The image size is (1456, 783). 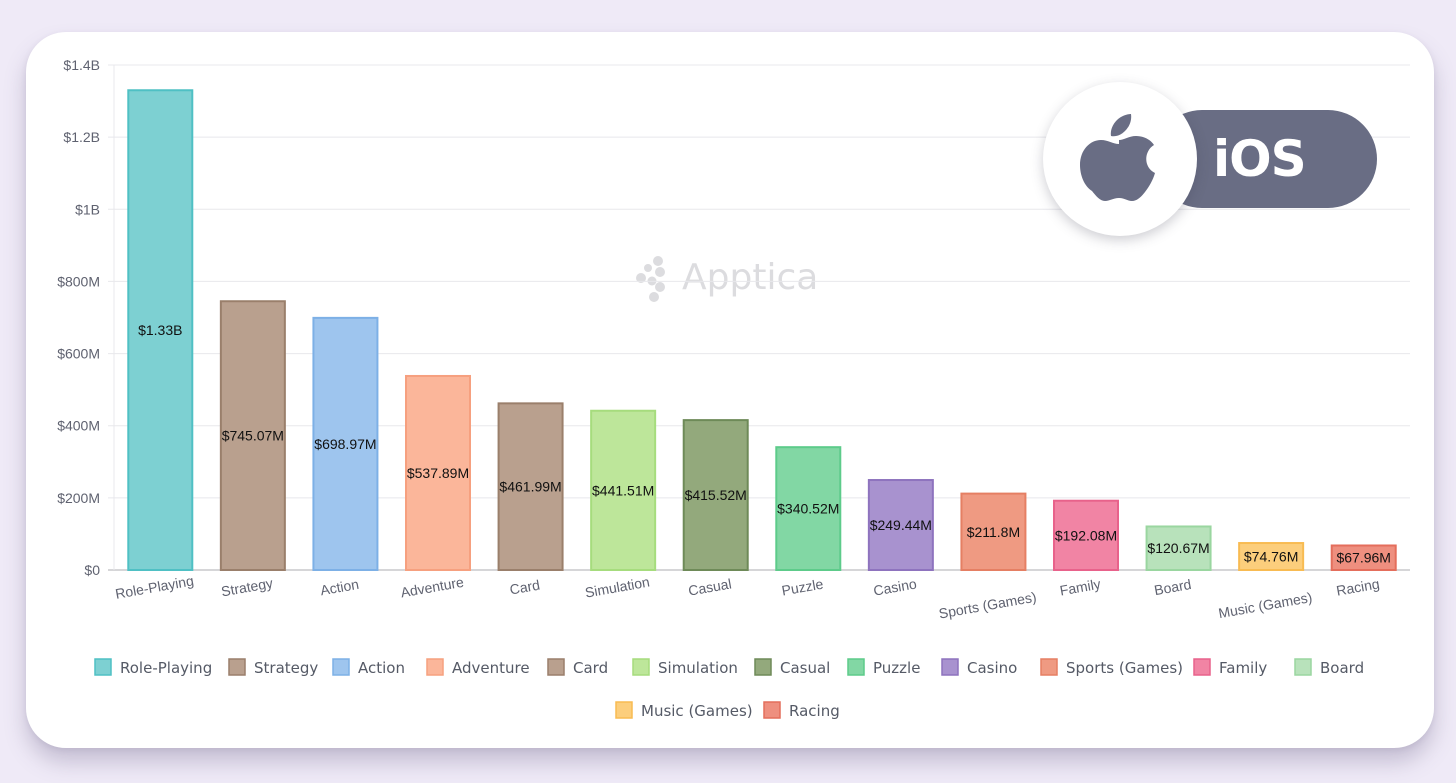 I want to click on legend-item: Action, so click(x=368, y=667).